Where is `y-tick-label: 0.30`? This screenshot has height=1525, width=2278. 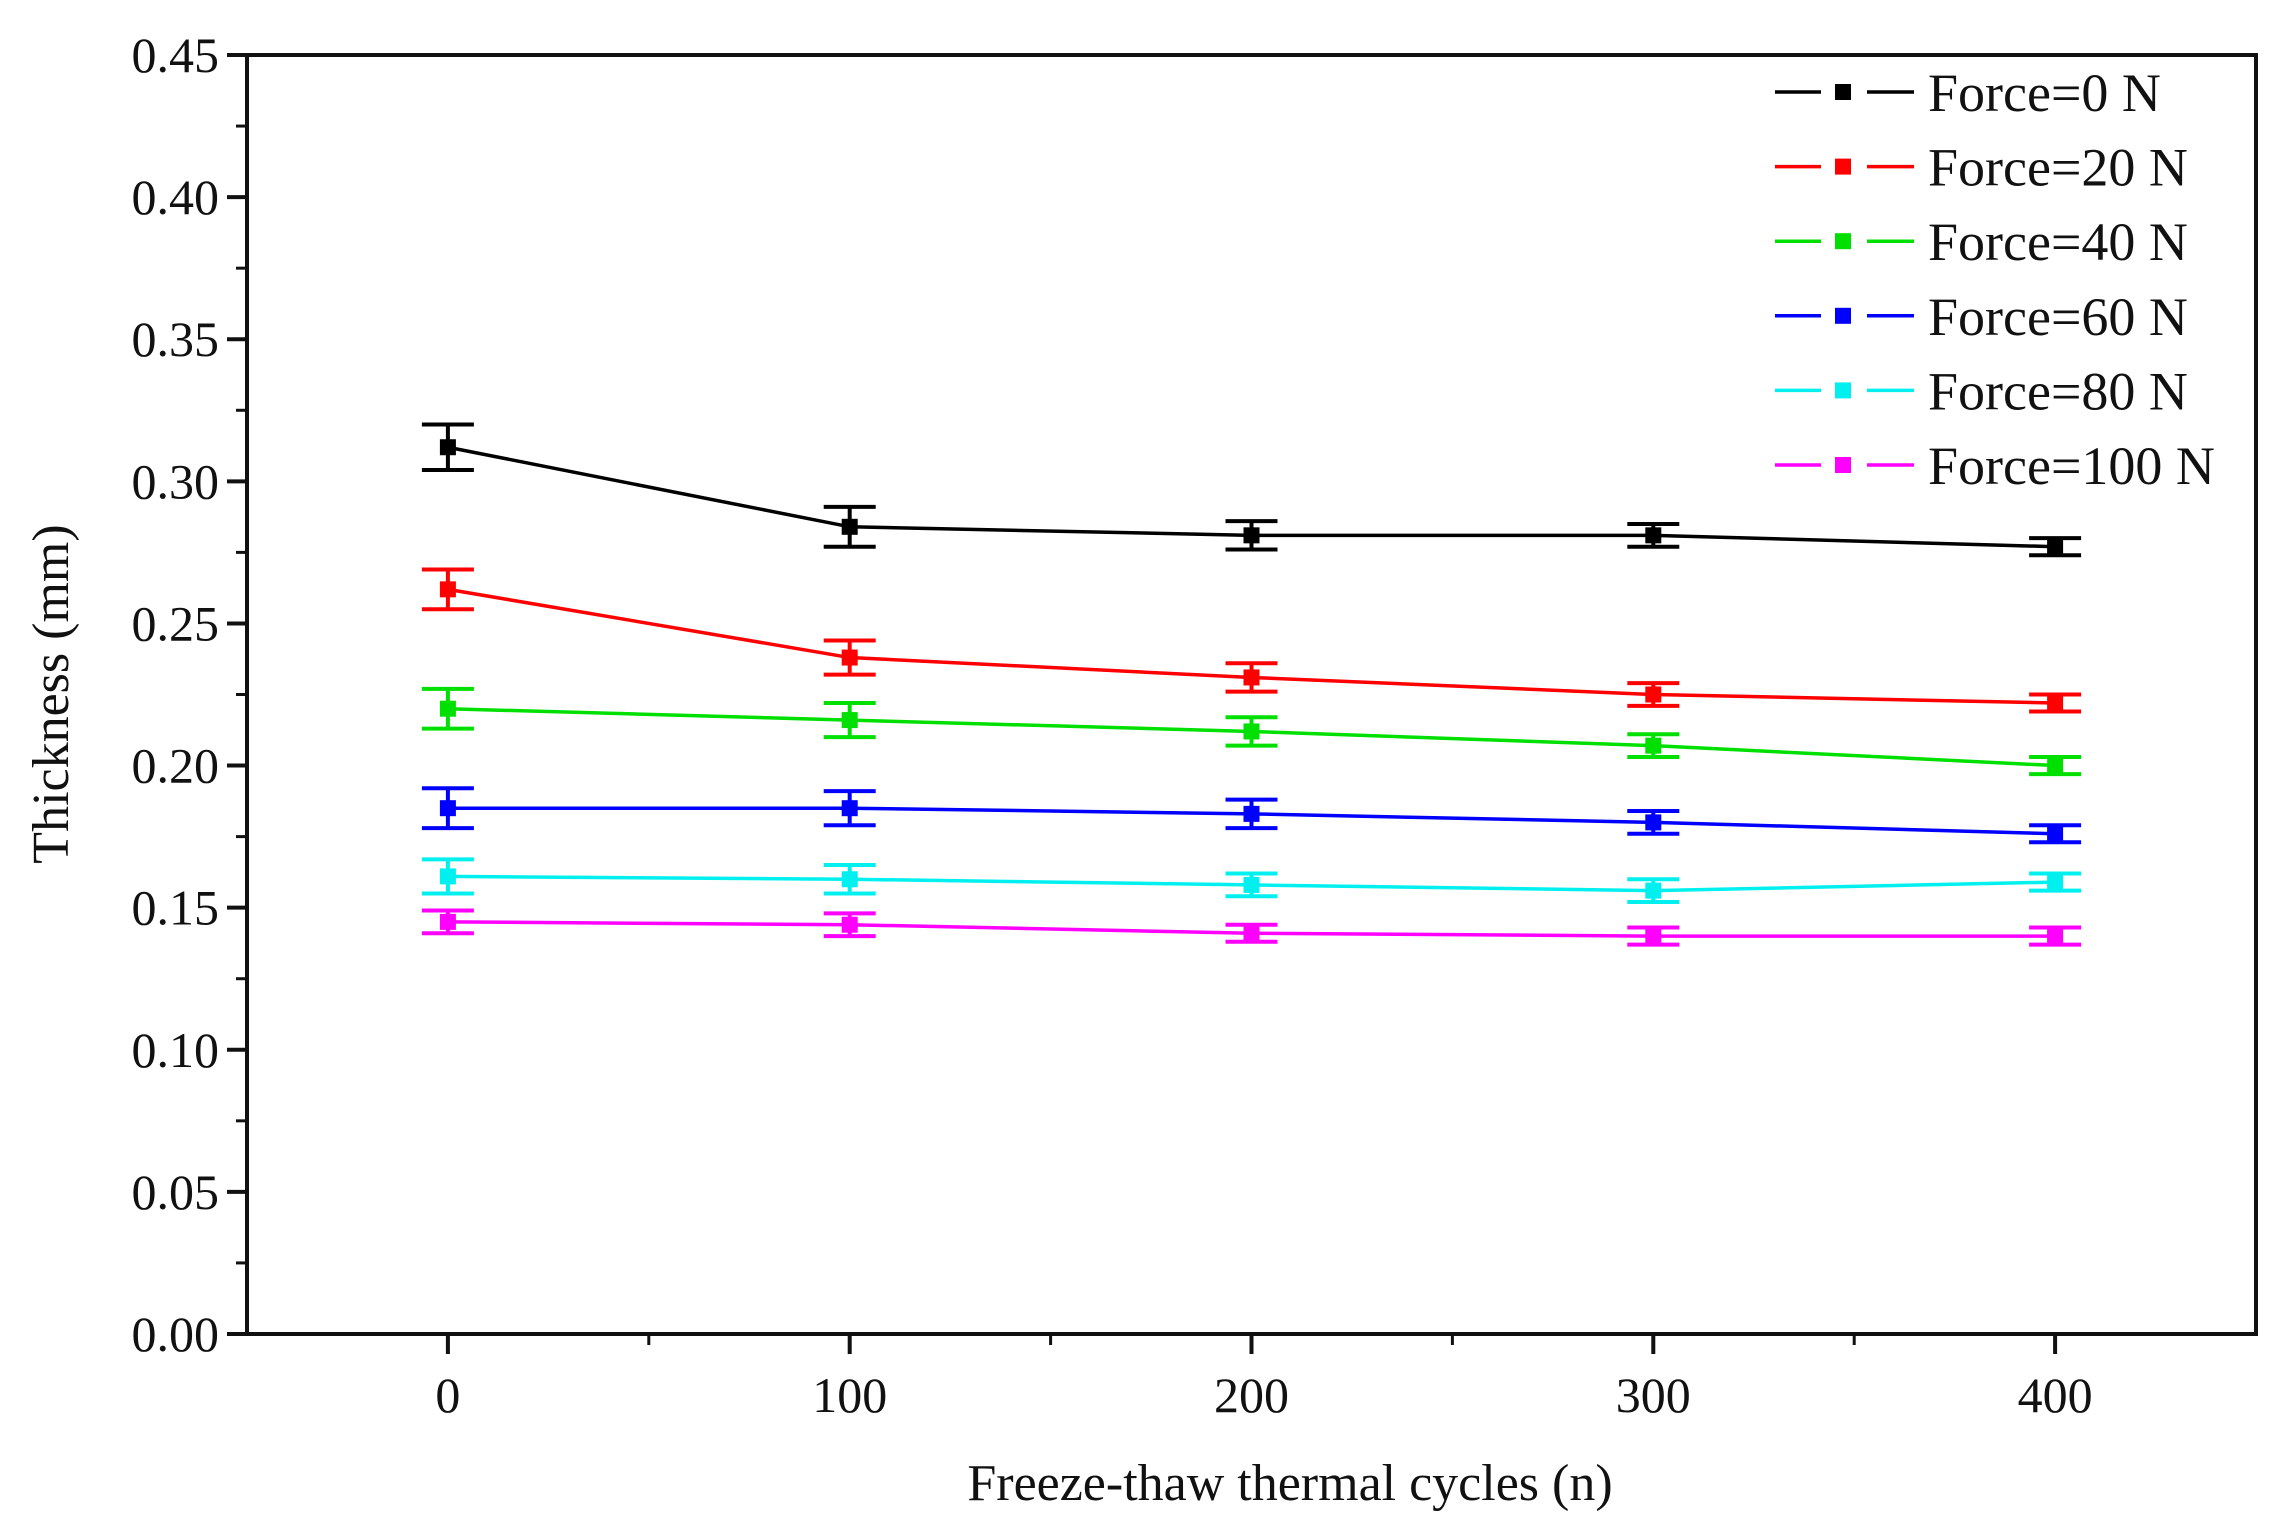 y-tick-label: 0.30 is located at coordinates (176, 481).